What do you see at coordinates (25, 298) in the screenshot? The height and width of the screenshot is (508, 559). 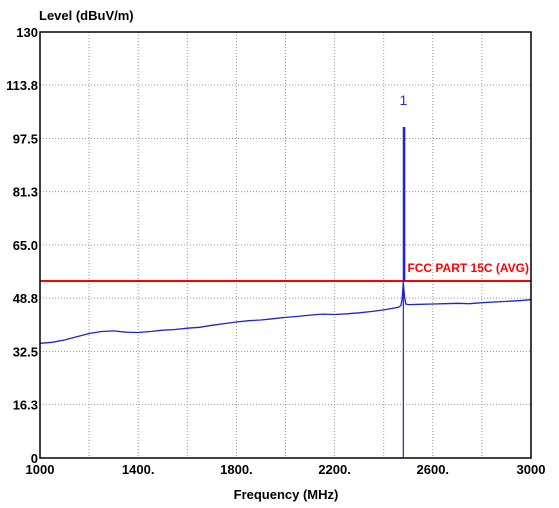 I see `y-tick-label: 48.8` at bounding box center [25, 298].